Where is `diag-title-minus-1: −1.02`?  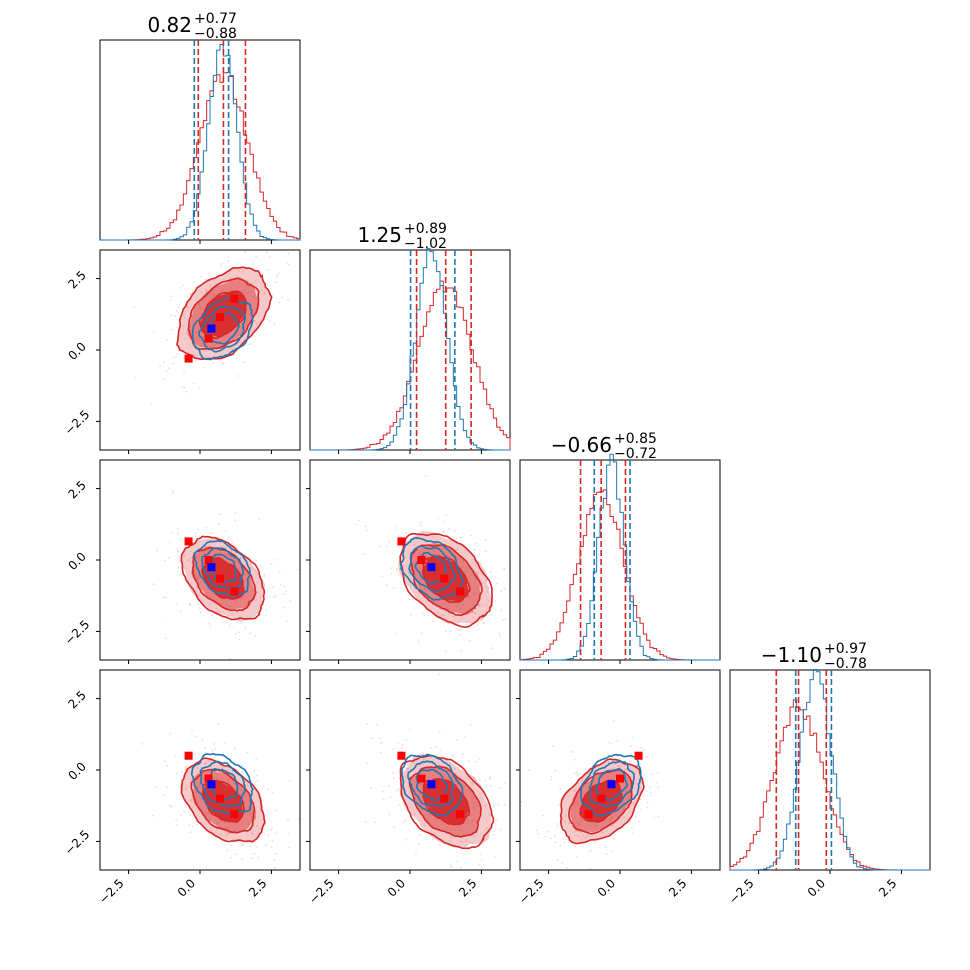 diag-title-minus-1: −1.02 is located at coordinates (425, 244).